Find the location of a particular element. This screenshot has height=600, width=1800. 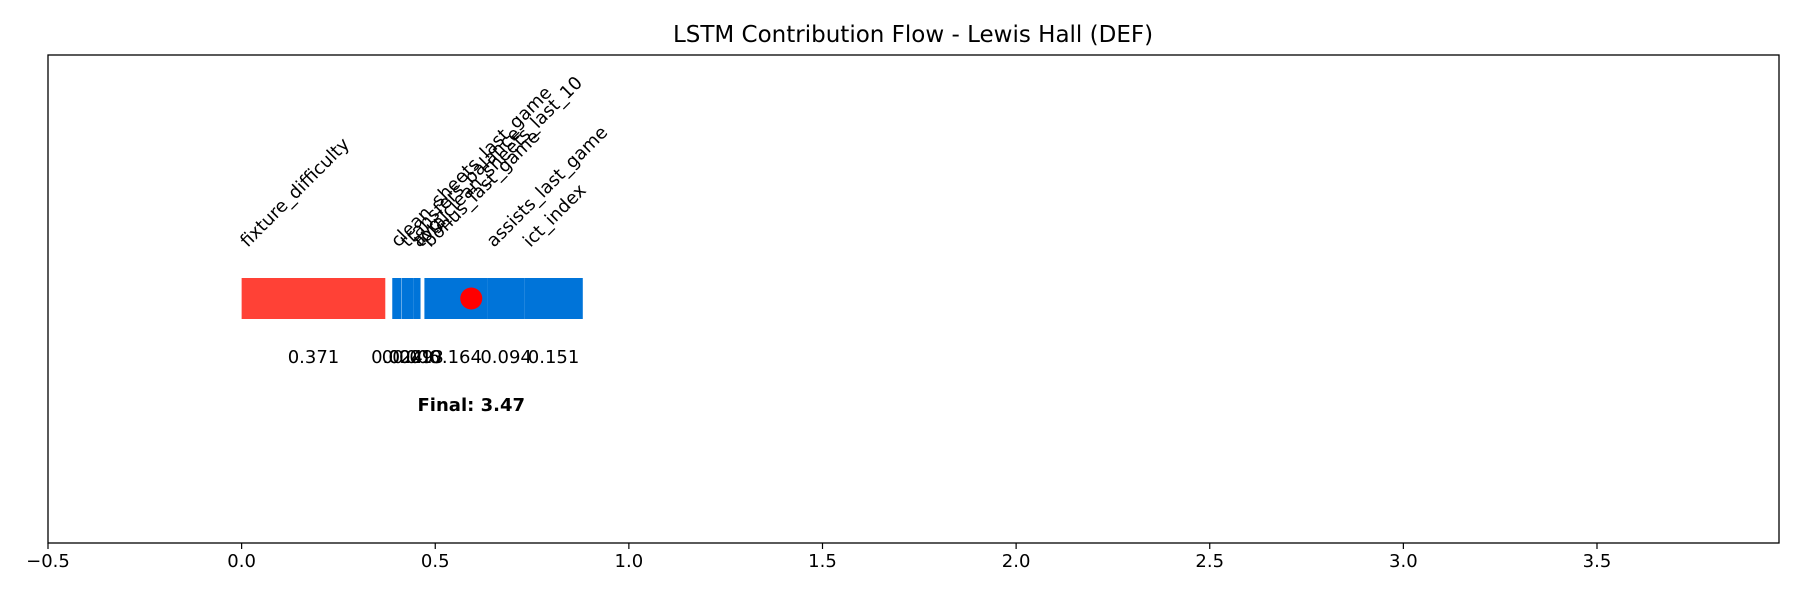

x-tick-label: 2.0 is located at coordinates (1016, 561).